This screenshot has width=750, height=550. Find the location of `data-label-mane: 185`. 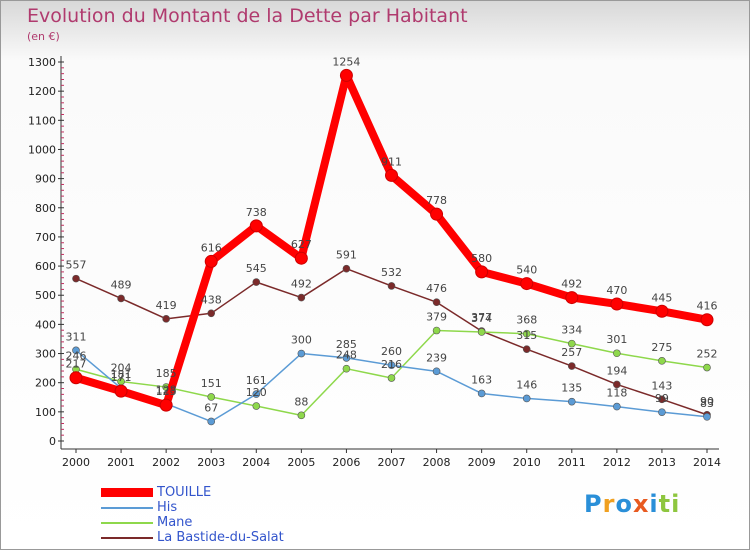

data-label-mane: 185 is located at coordinates (166, 373).